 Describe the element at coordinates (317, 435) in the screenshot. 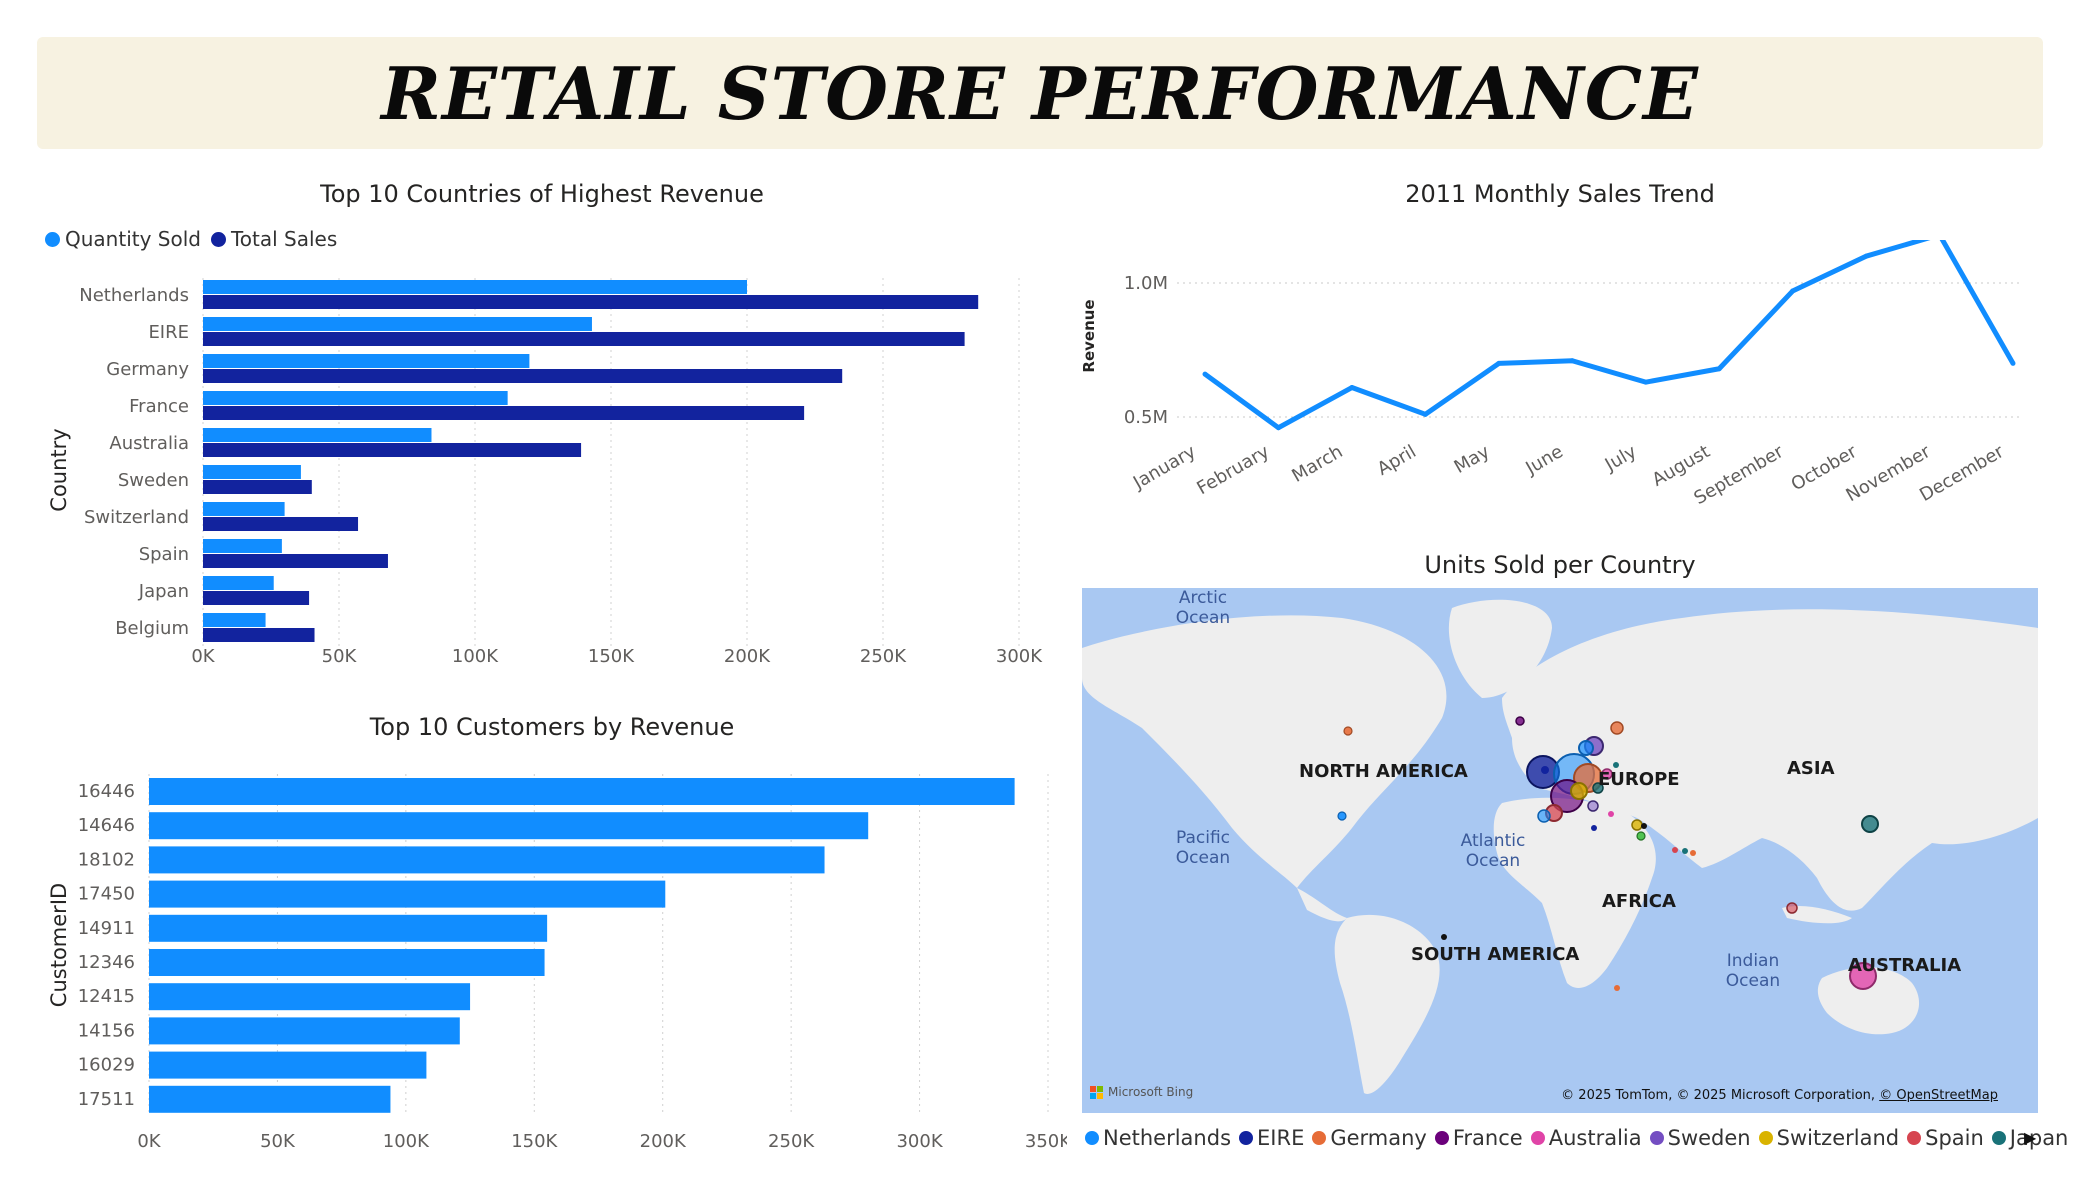

I see `bar-quantity-sold` at that location.